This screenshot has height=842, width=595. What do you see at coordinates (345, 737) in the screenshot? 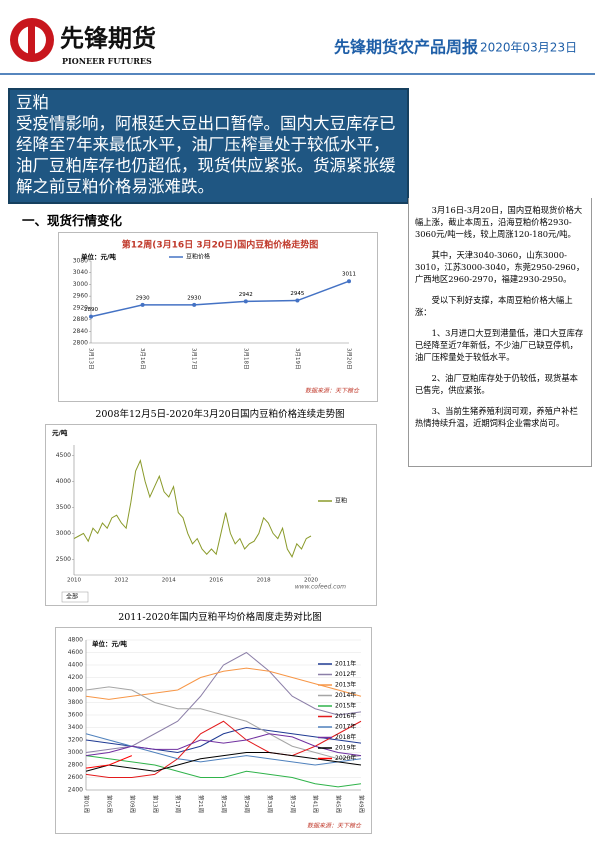
I see `legend-label: 2018年` at bounding box center [345, 737].